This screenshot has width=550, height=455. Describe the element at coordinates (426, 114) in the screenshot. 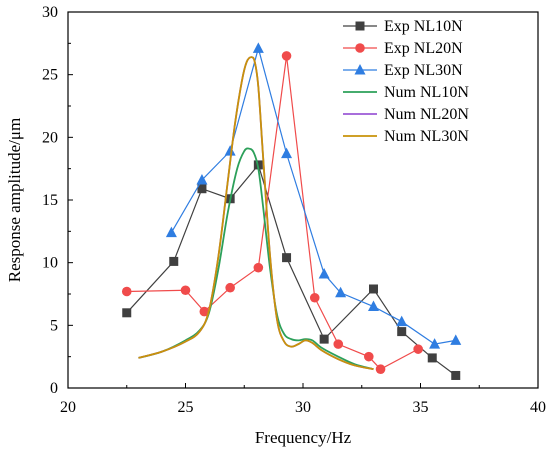

I see `legend-label: Num NL20N` at that location.